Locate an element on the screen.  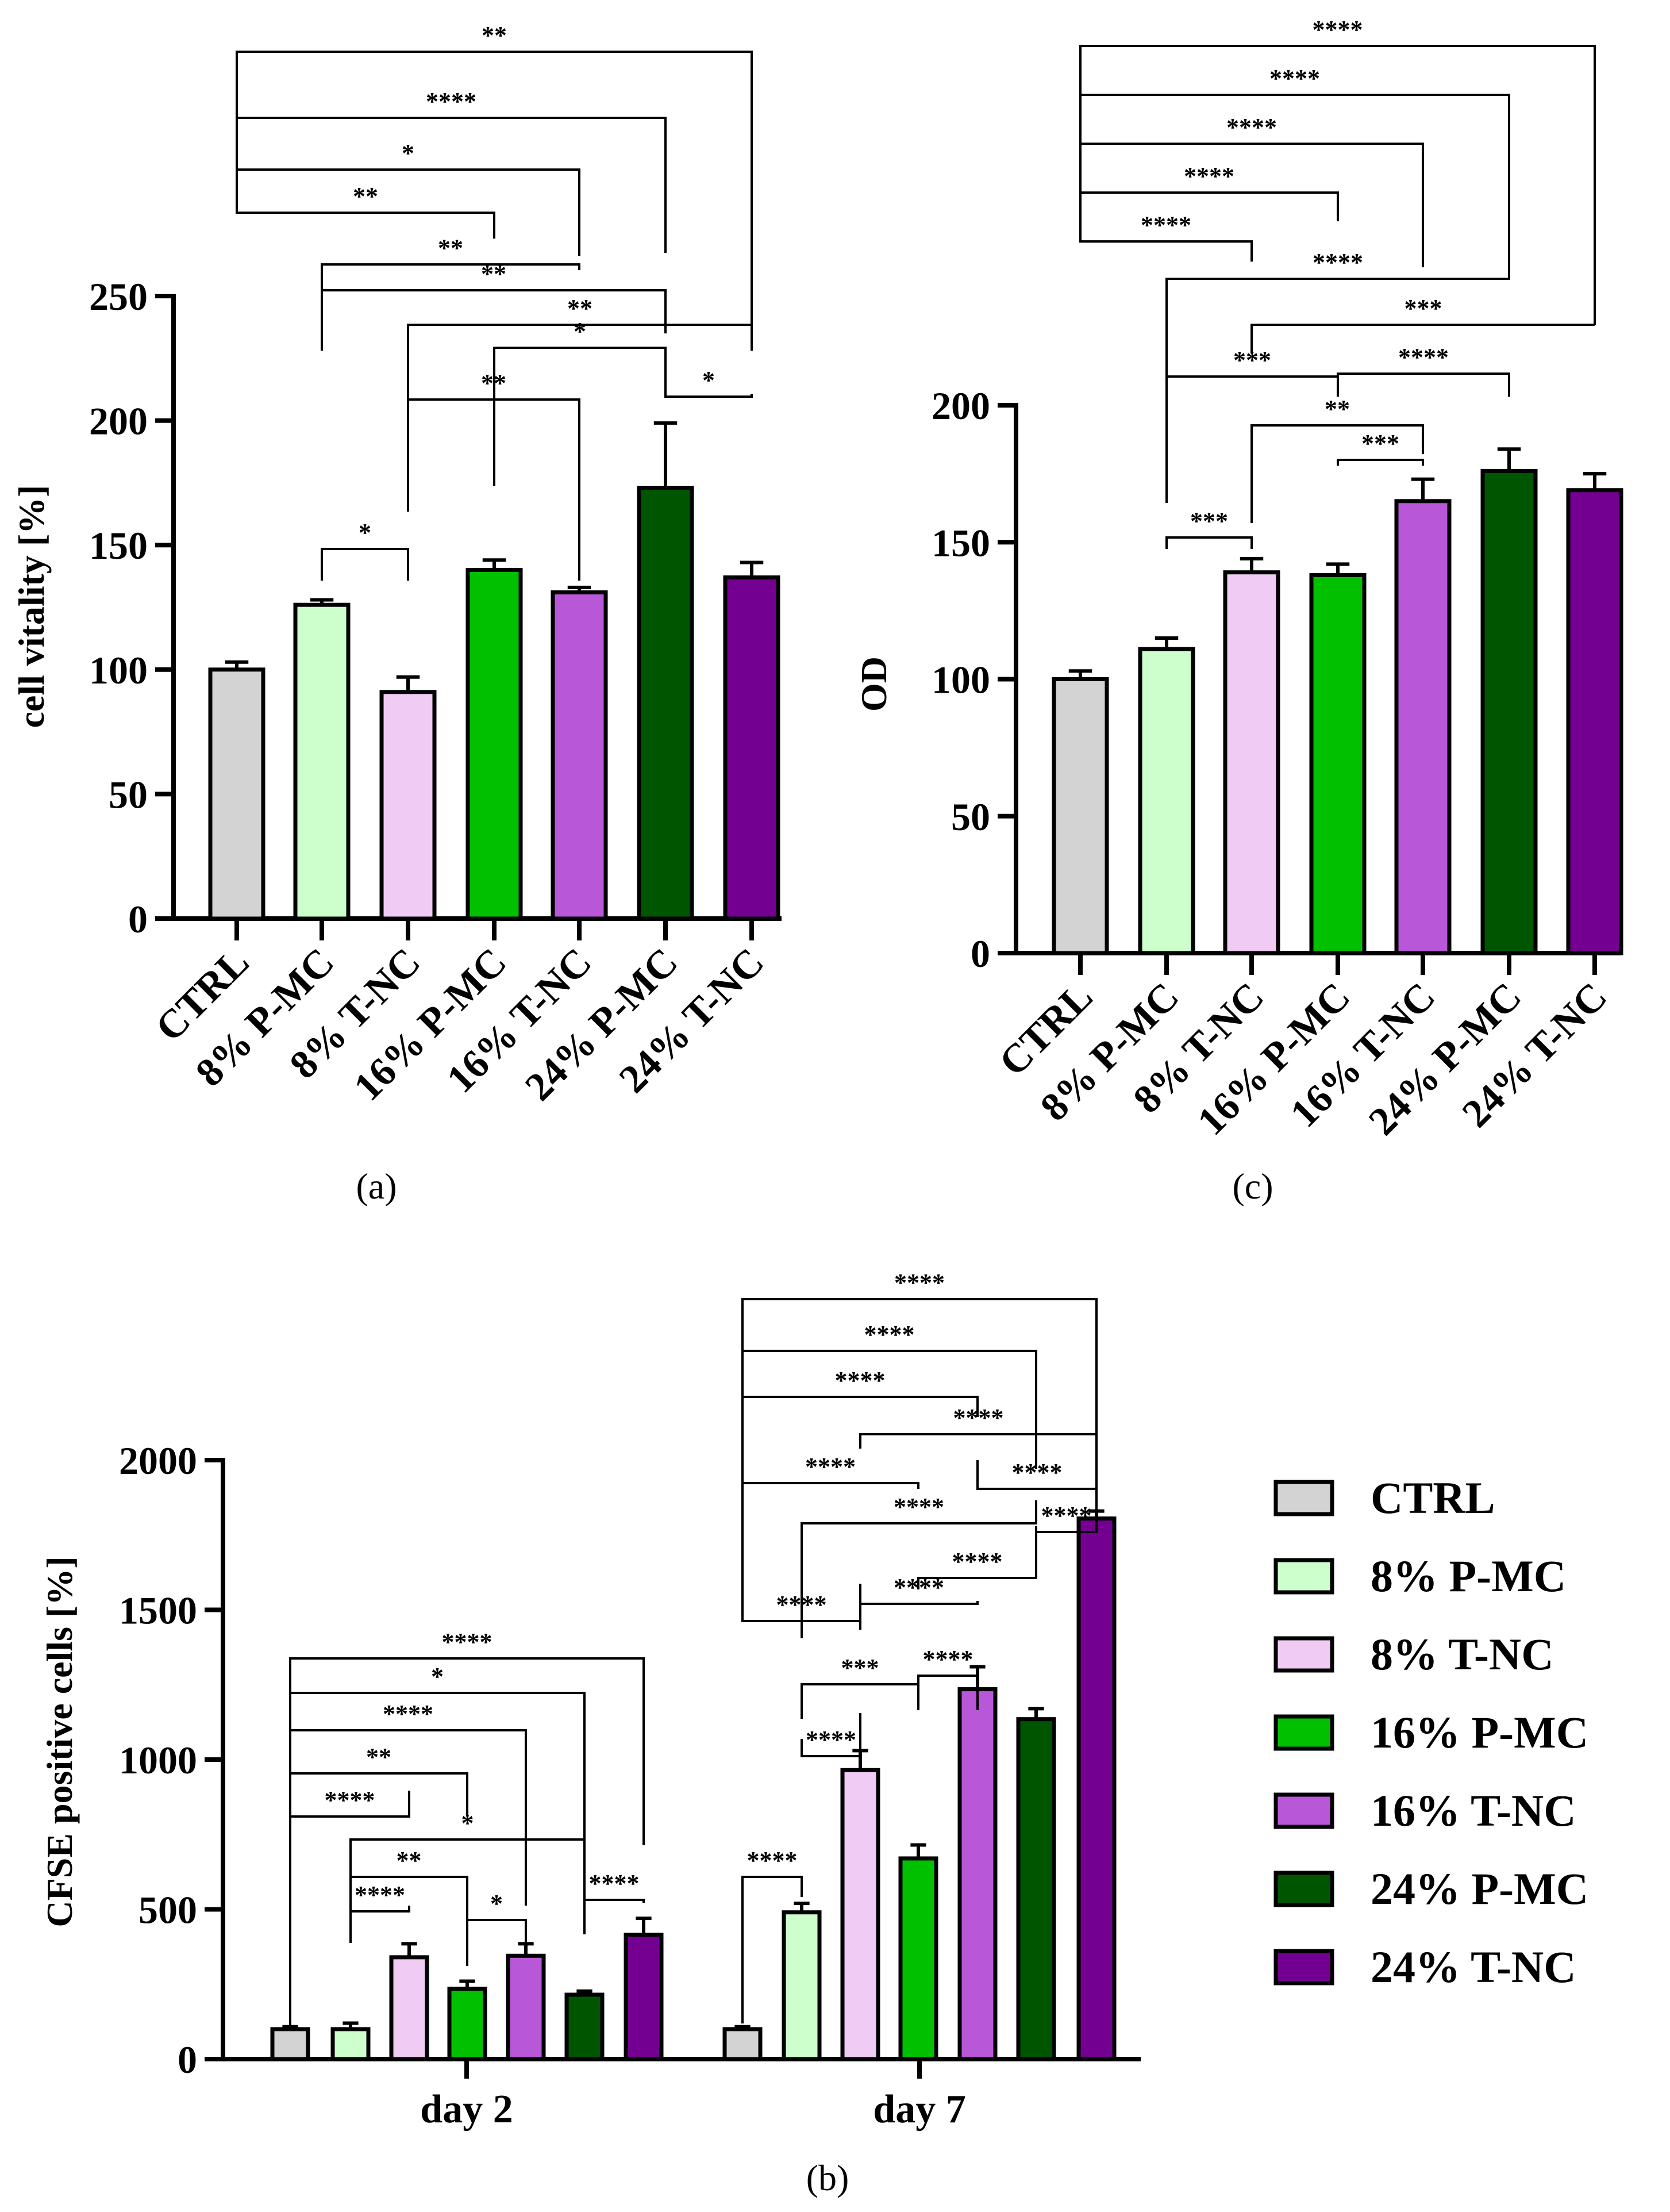
y-tick-label: 150 is located at coordinates (961, 542).